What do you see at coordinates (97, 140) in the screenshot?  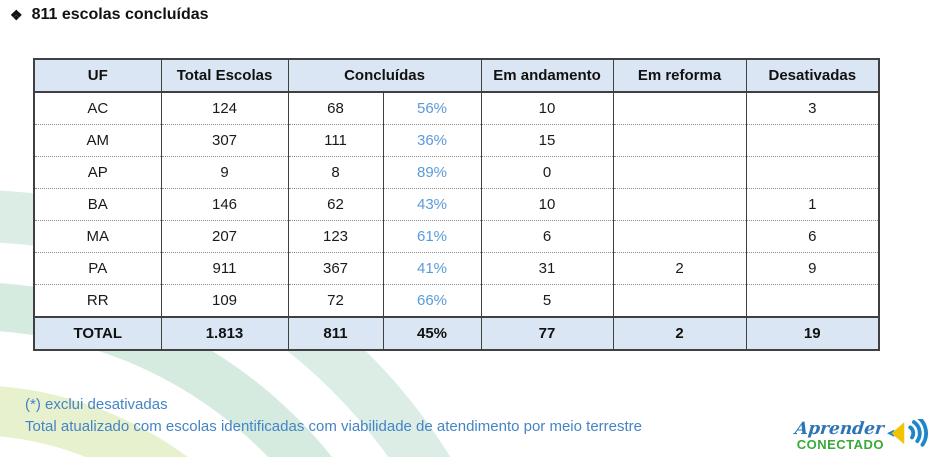 I see `cell-uf: AM` at bounding box center [97, 140].